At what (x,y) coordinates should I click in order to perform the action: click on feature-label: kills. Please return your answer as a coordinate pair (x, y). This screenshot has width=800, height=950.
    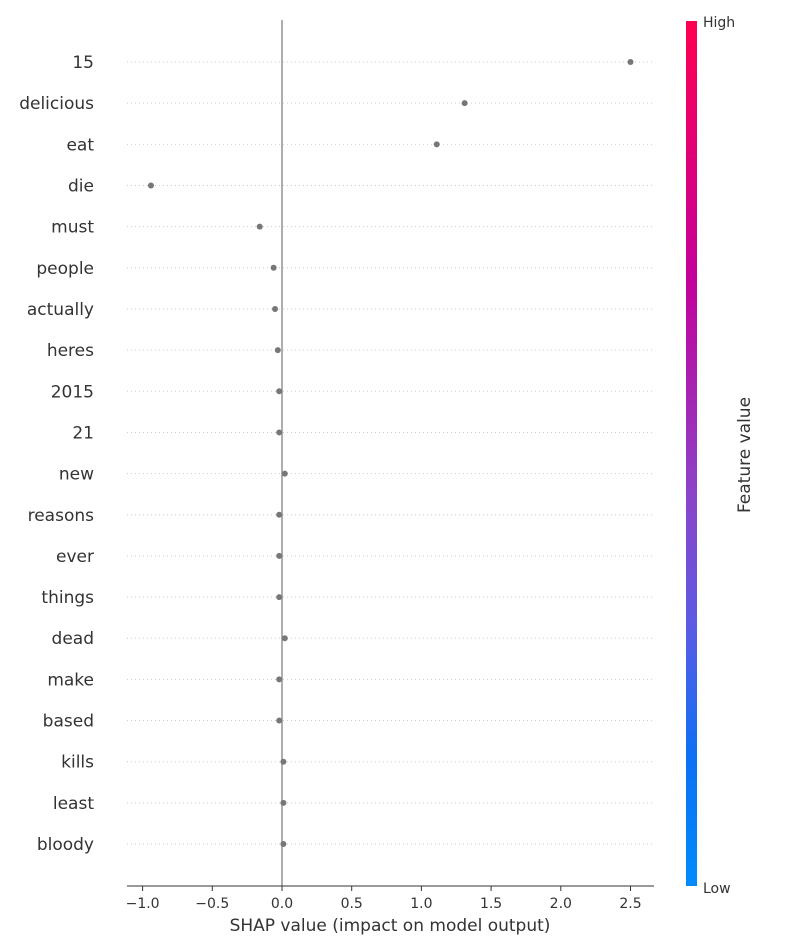
    Looking at the image, I should click on (77, 763).